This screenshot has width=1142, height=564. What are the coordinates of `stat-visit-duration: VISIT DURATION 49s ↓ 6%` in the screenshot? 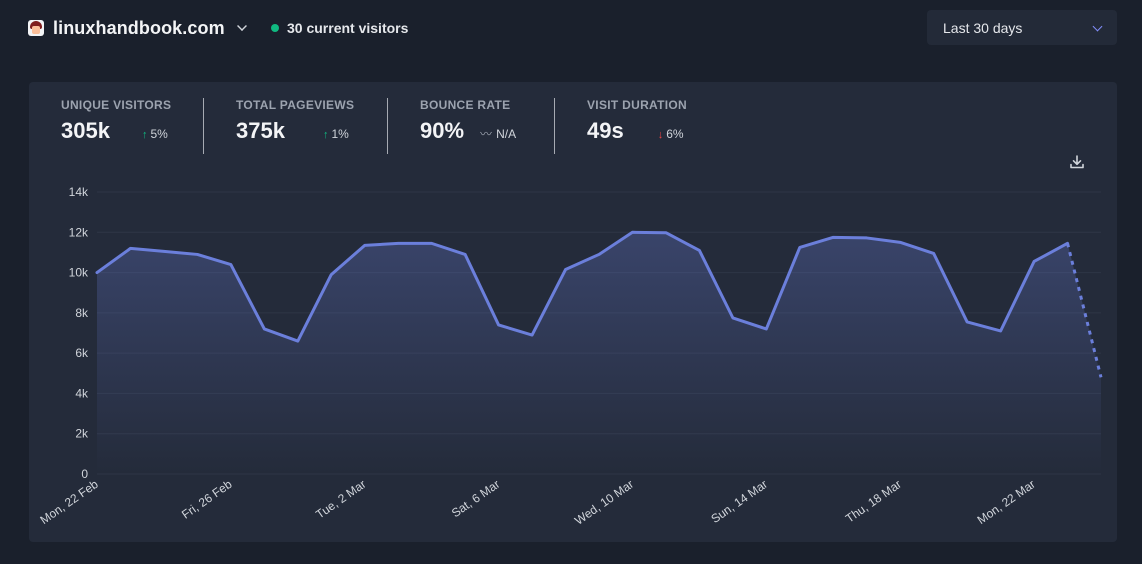 It's located at (637, 126).